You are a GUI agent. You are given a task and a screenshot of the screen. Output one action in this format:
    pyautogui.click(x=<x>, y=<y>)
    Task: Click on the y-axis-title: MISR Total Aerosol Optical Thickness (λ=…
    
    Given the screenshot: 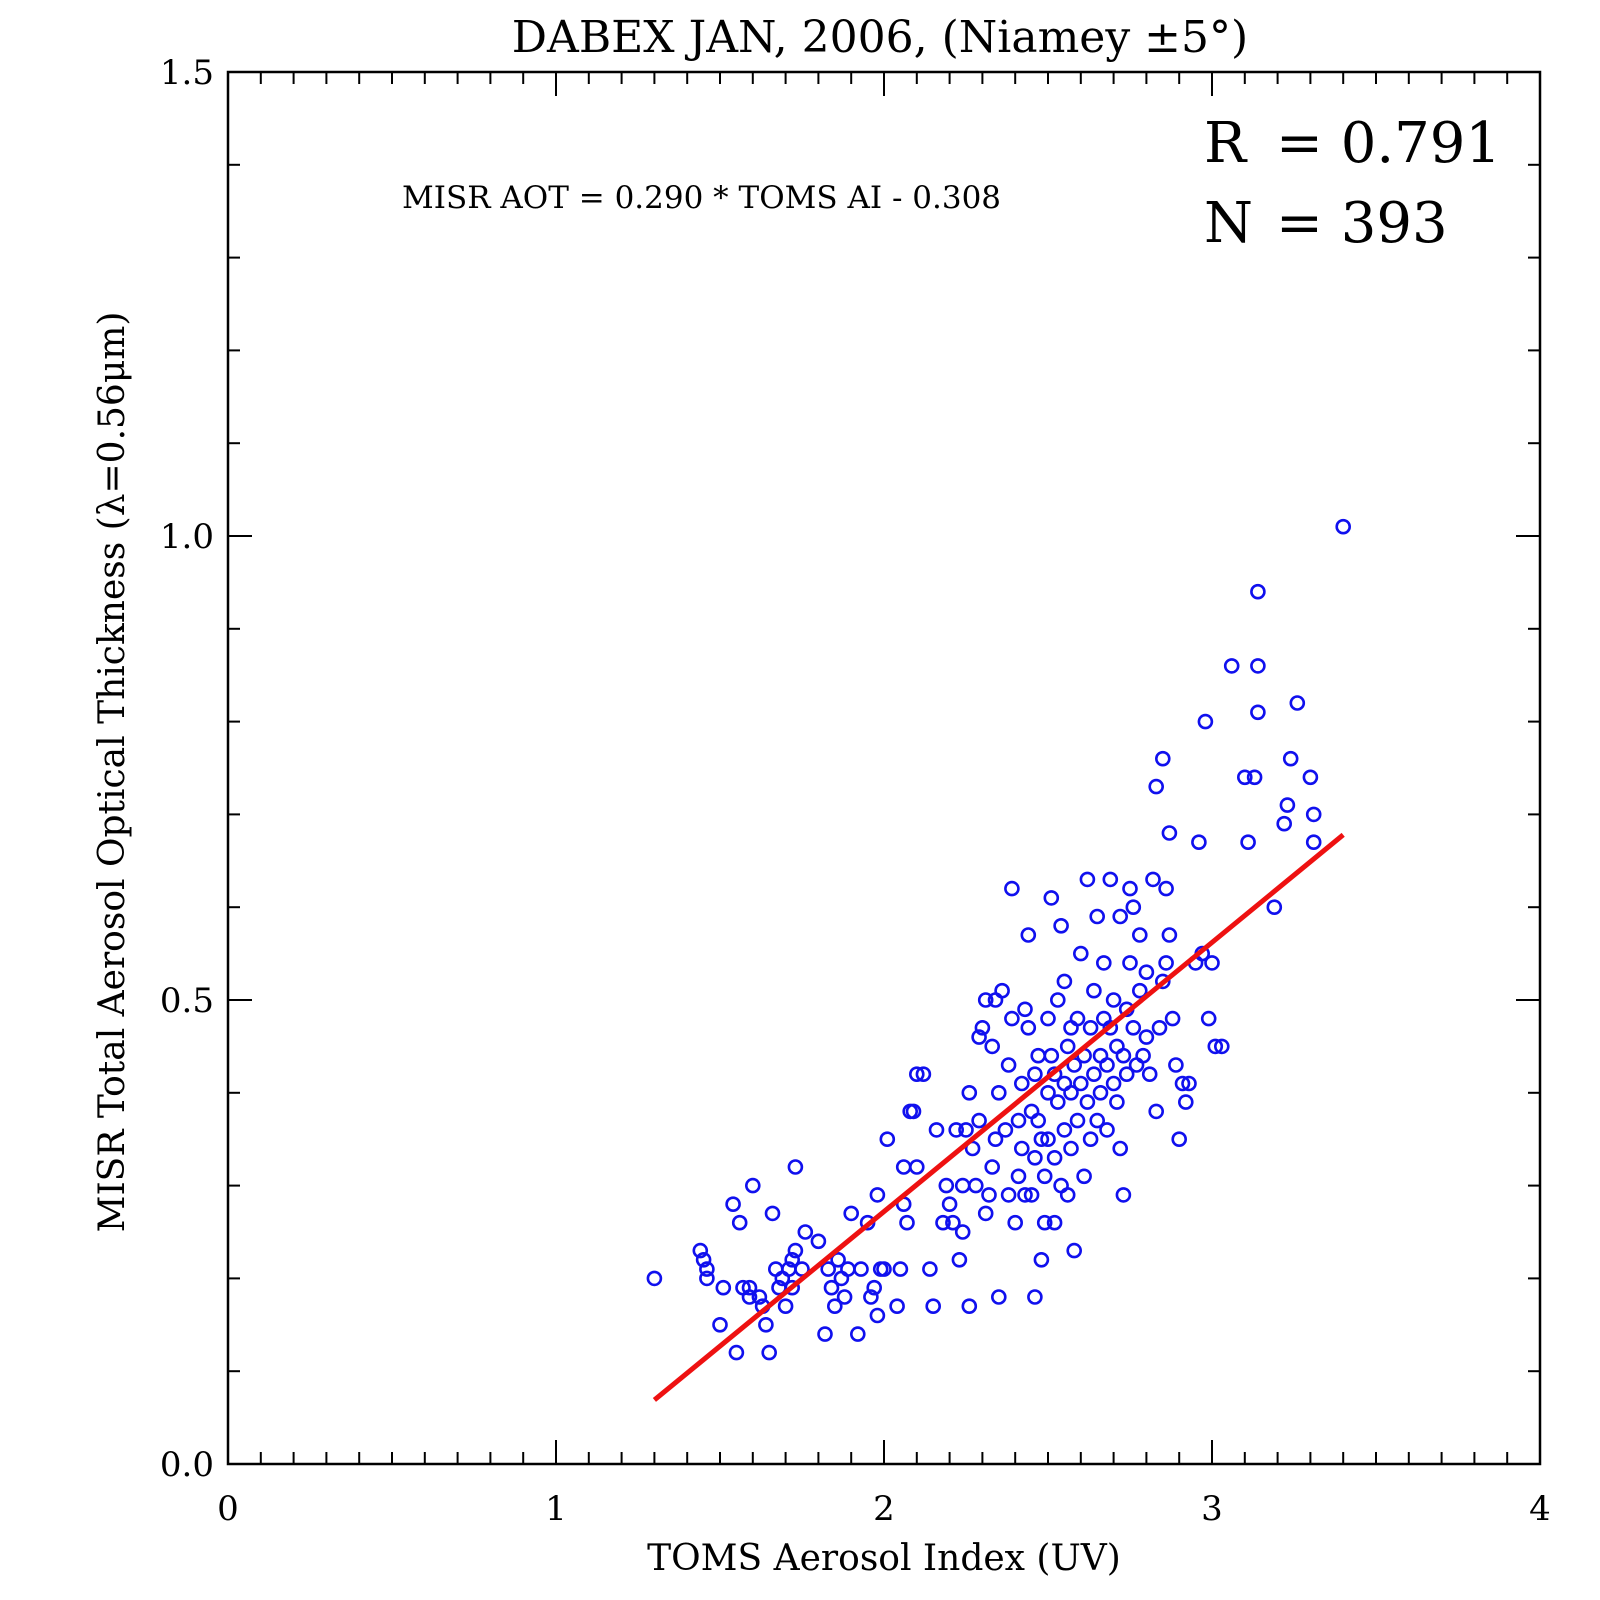 What is the action you would take?
    pyautogui.click(x=112, y=772)
    